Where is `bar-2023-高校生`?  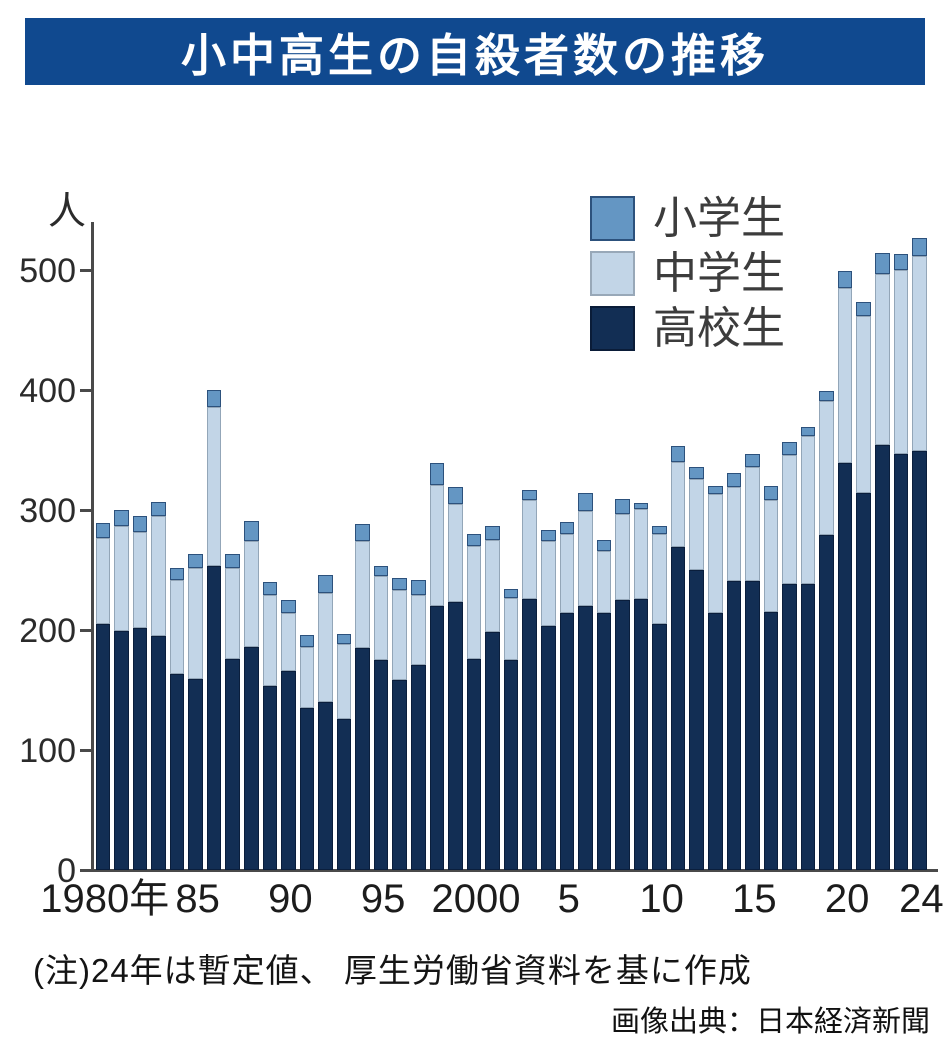 bar-2023-高校生 is located at coordinates (901, 661).